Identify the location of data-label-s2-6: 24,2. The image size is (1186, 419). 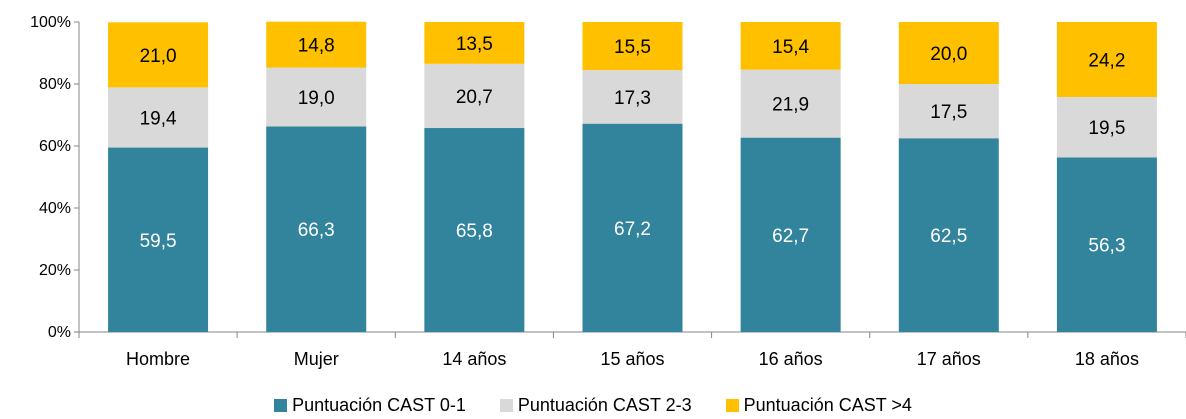
(1106, 61).